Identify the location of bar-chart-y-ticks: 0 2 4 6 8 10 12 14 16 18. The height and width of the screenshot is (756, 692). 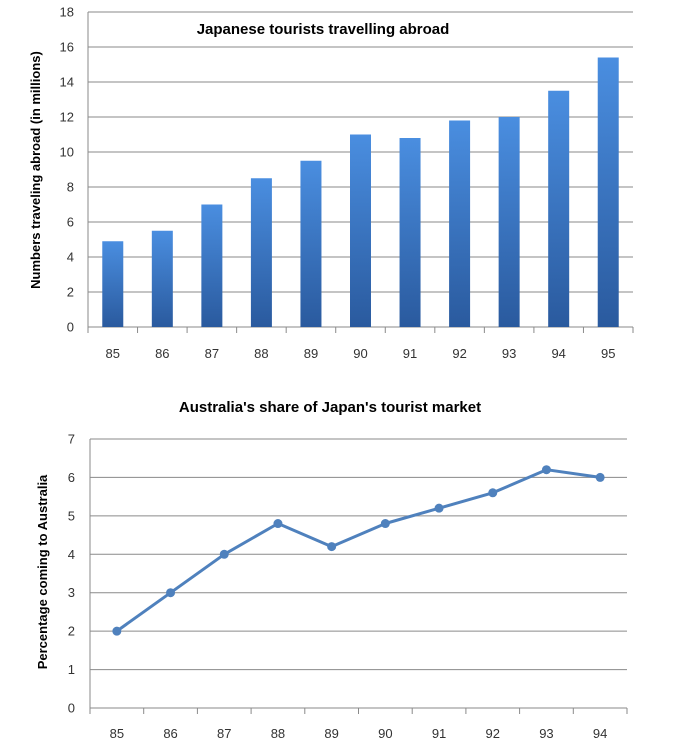
(67, 170).